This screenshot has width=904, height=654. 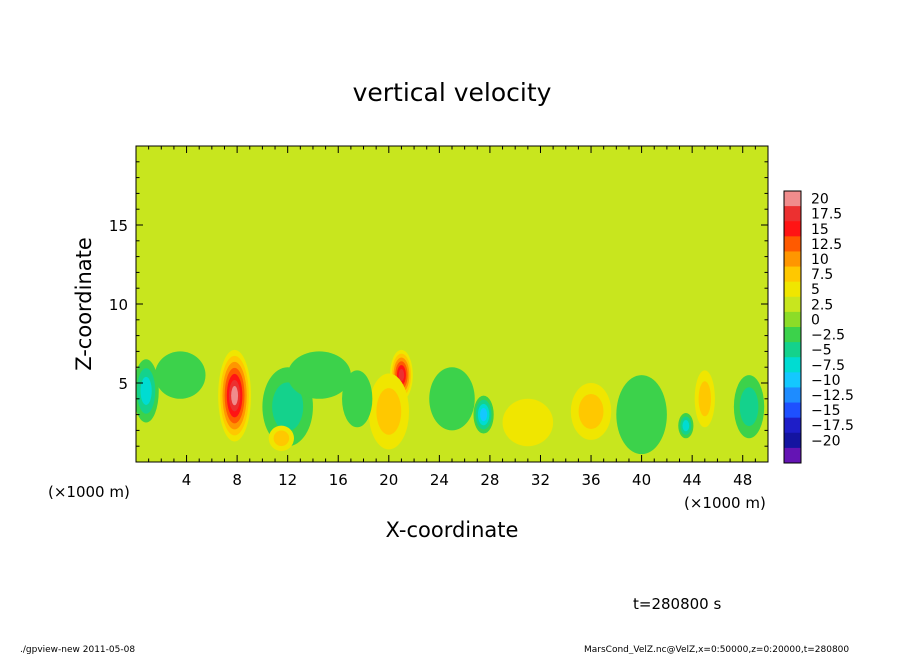 What do you see at coordinates (742, 480) in the screenshot?
I see `x-tick-label: 48` at bounding box center [742, 480].